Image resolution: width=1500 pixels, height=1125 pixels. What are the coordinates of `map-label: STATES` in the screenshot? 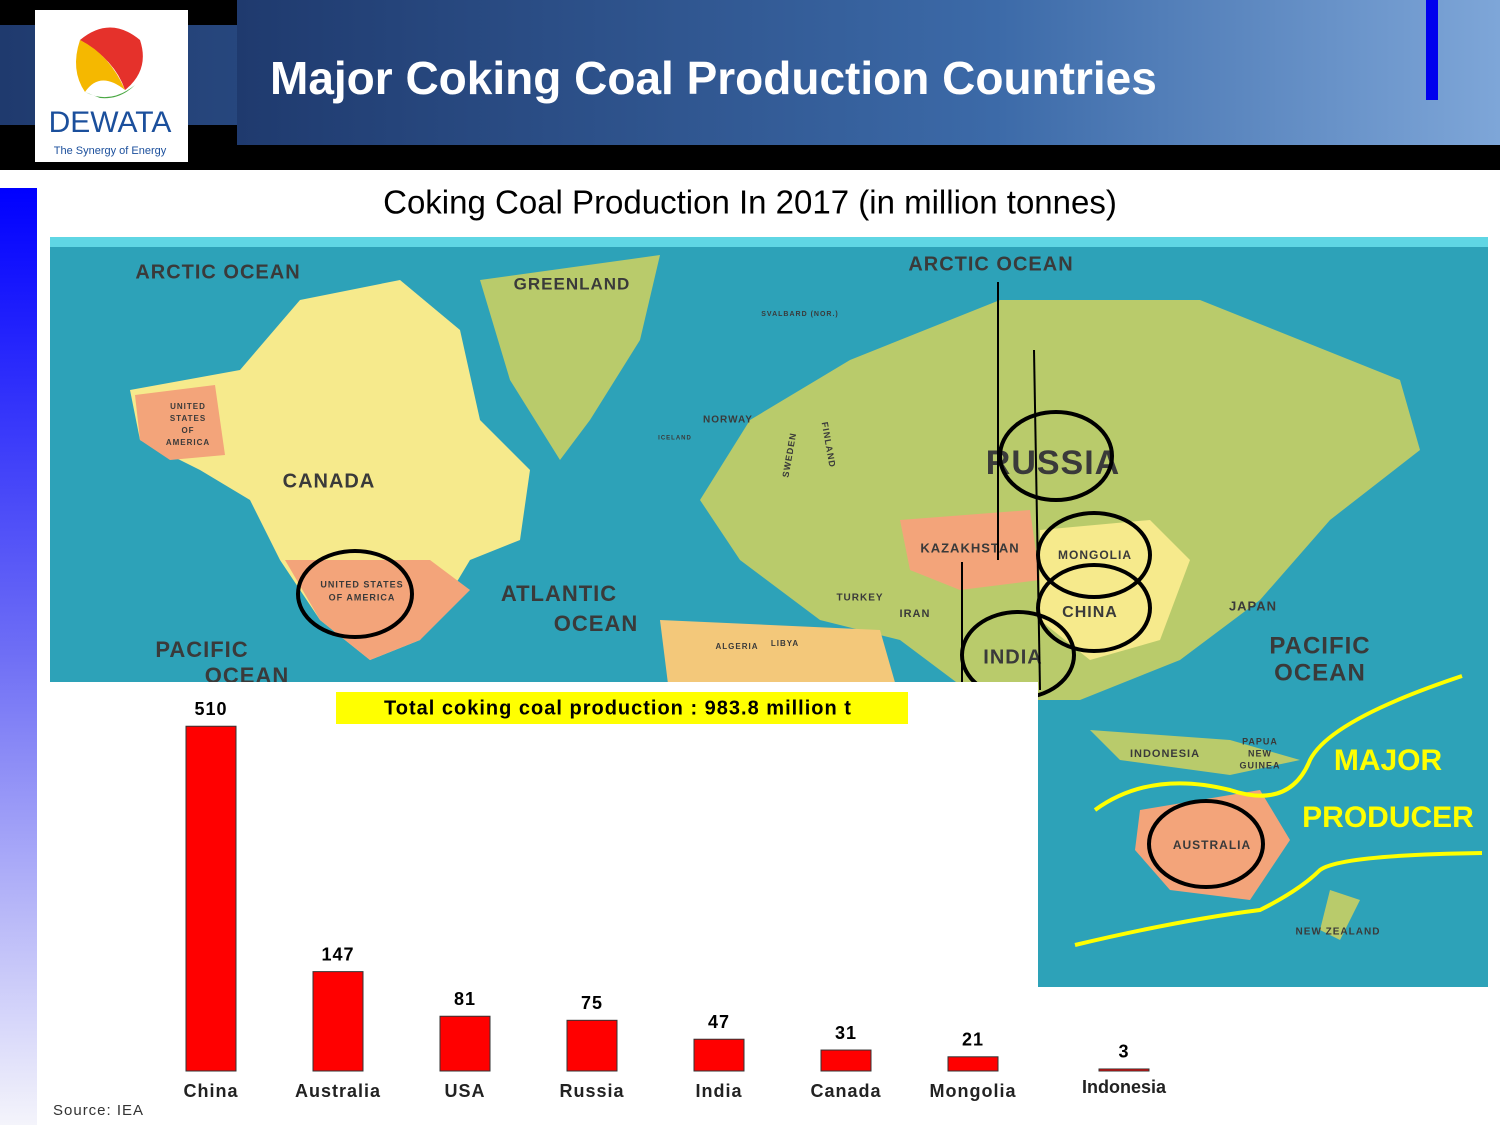 It's located at (188, 418).